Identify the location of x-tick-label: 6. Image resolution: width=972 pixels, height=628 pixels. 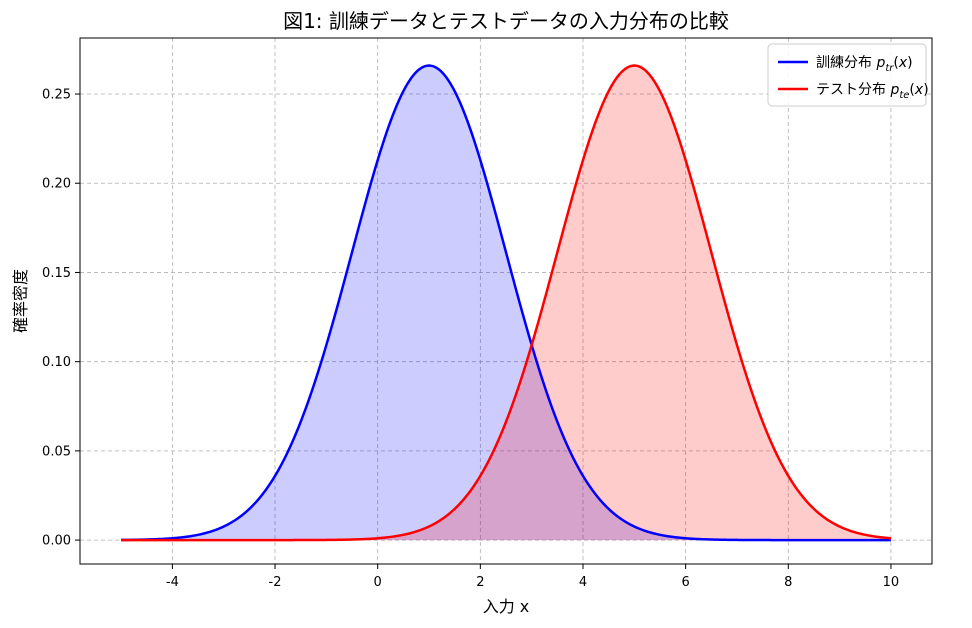
(685, 582).